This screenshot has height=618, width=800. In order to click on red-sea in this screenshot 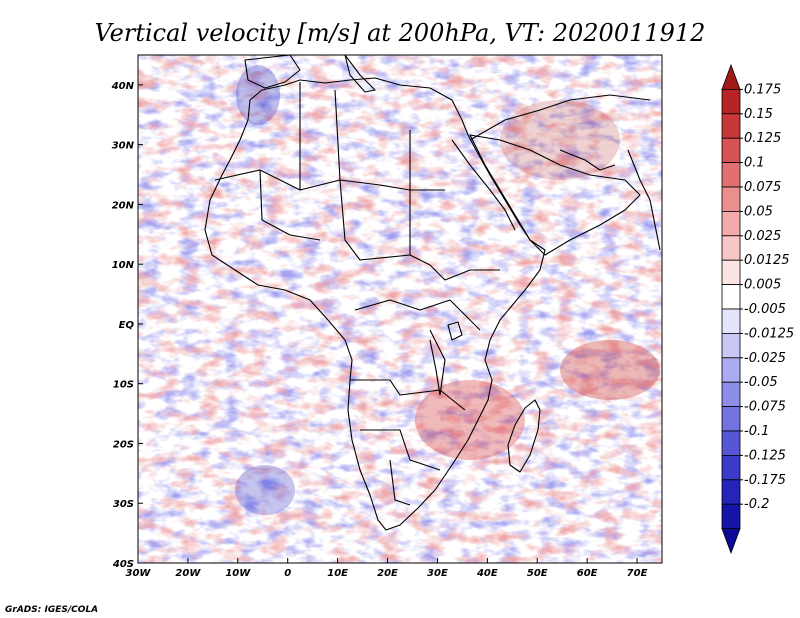, I will do `click(483, 185)`.